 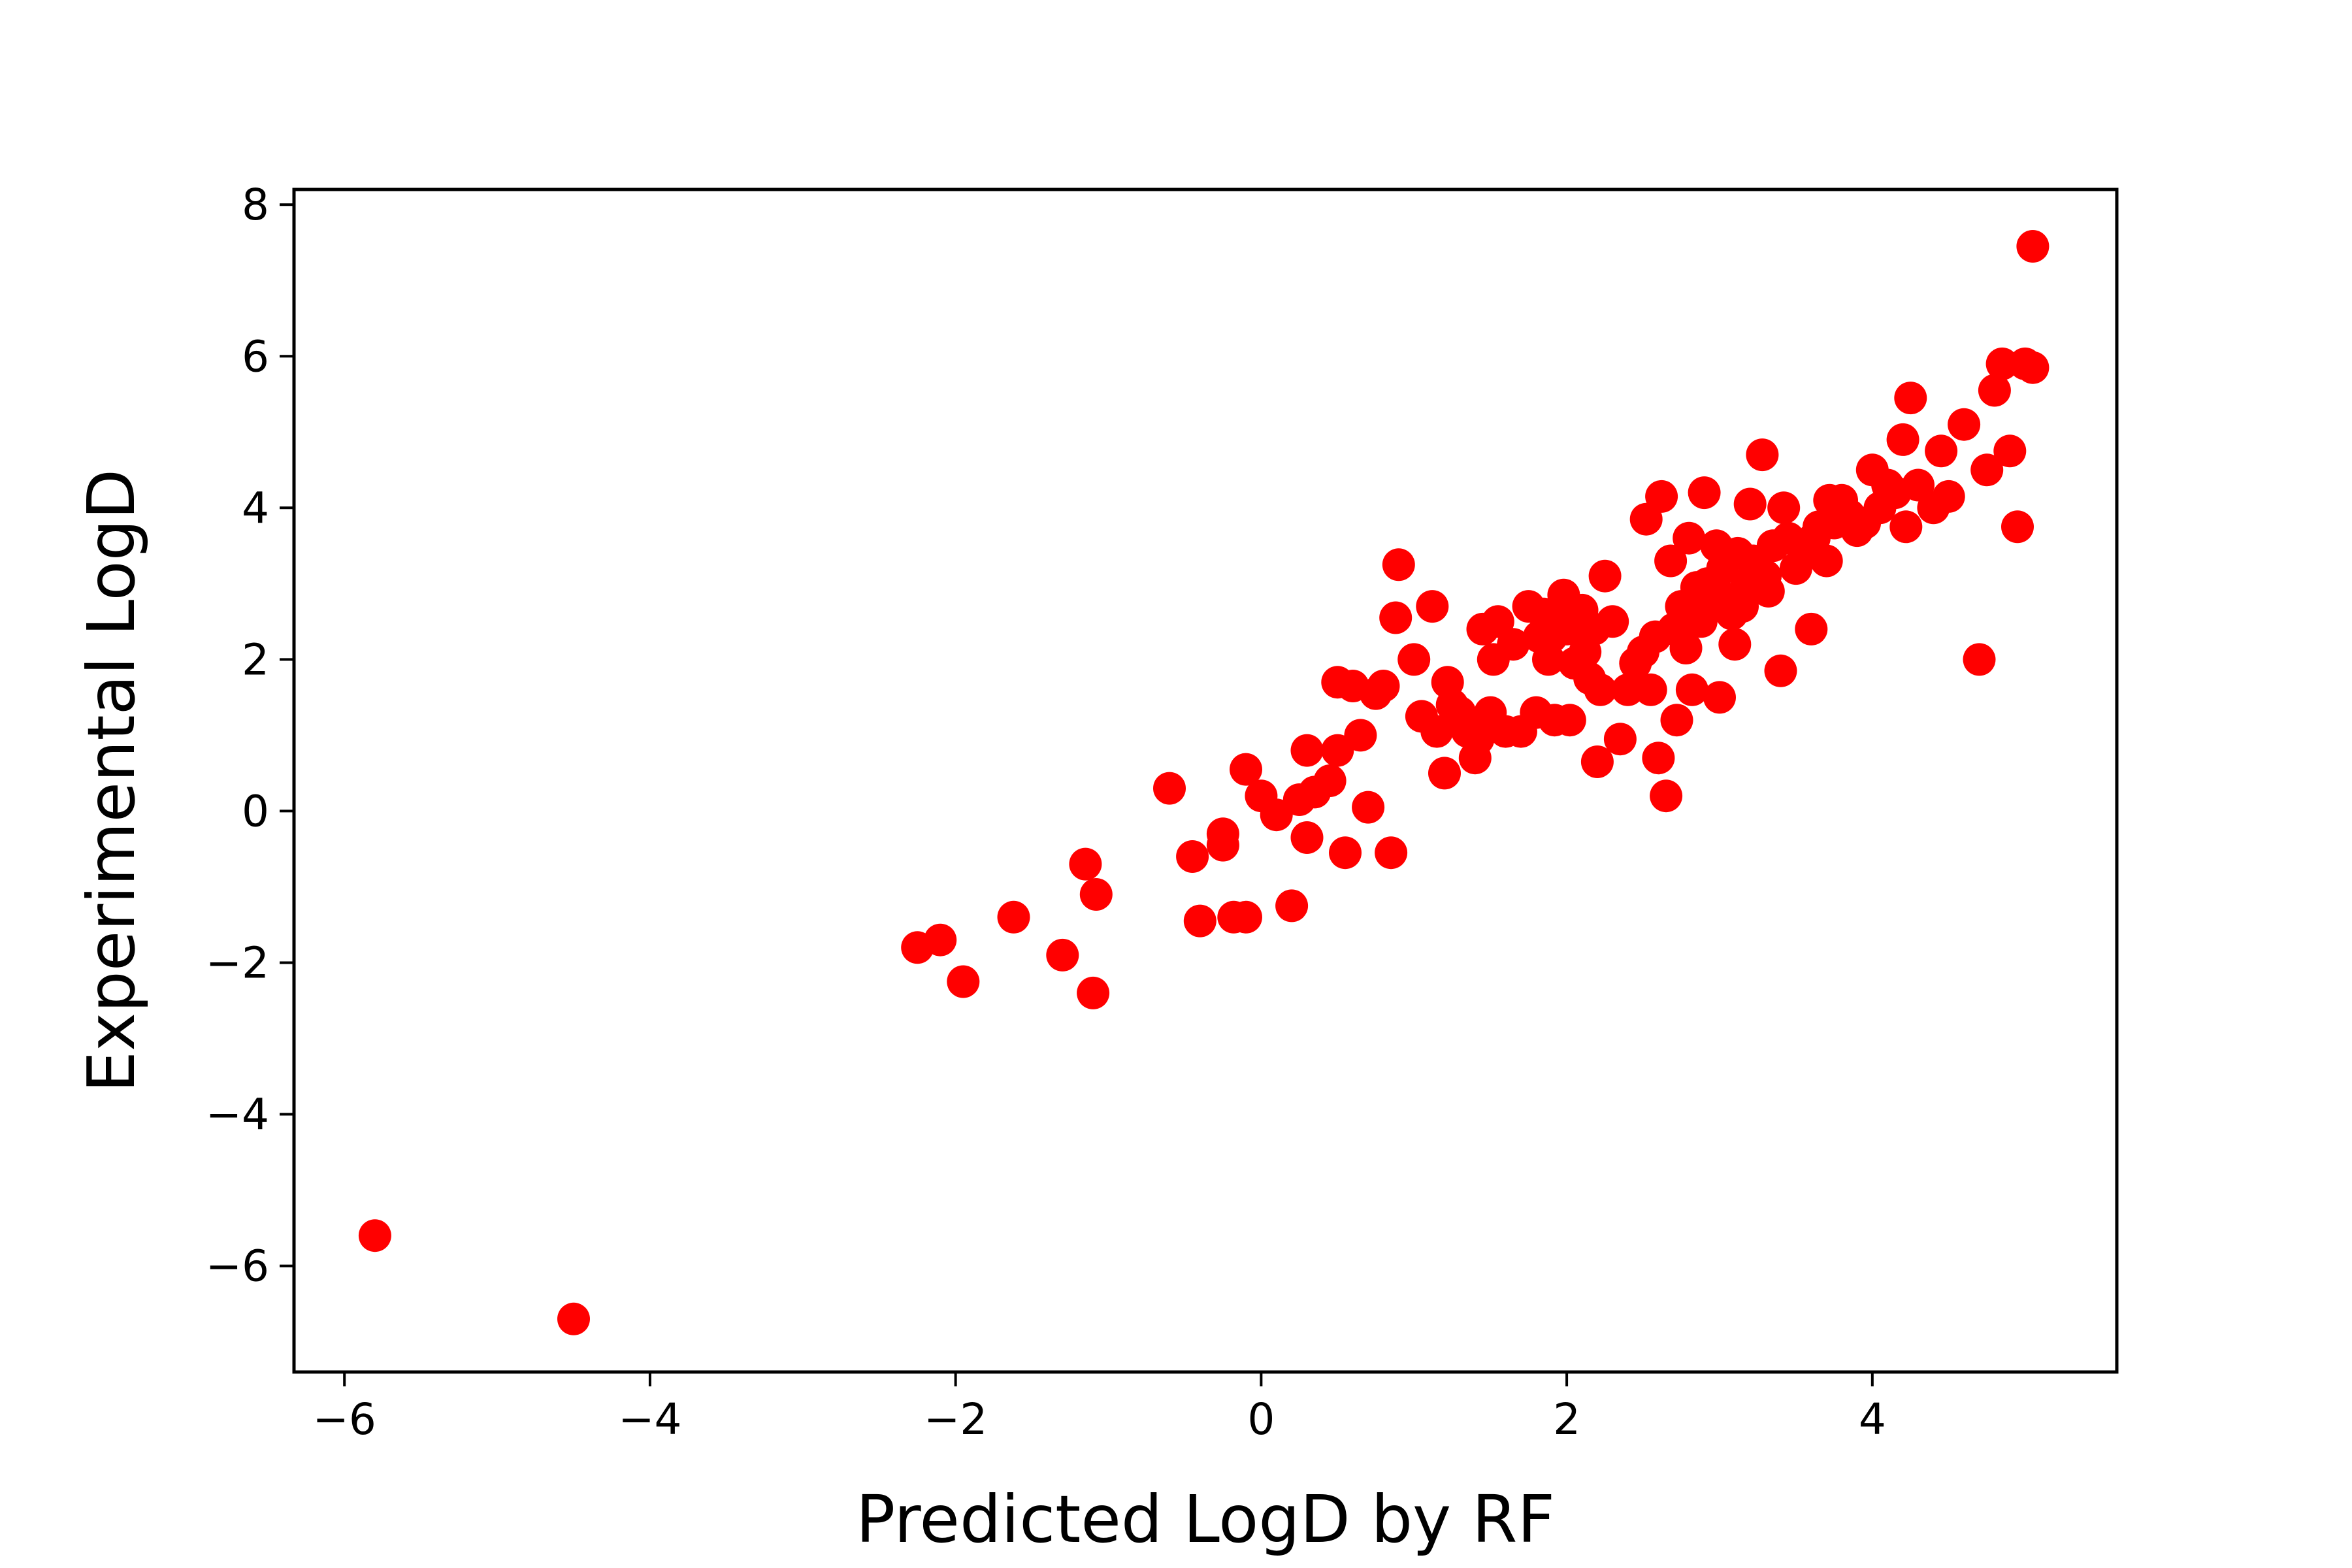 I want to click on x-axis-label: Predicted LogD by RF, so click(x=1205, y=1519).